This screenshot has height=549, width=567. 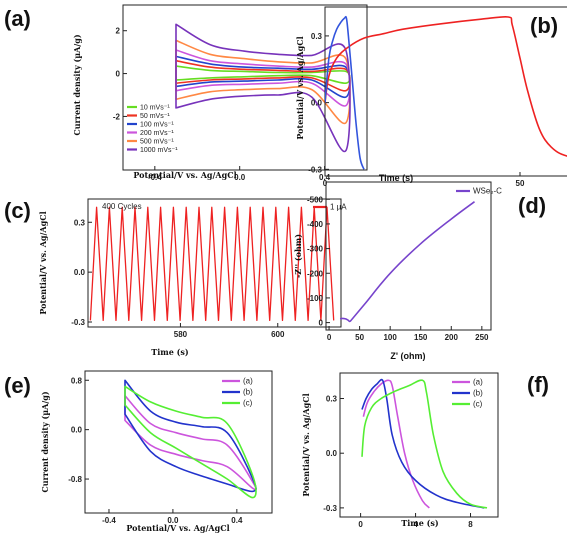 What do you see at coordinates (315, 224) in the screenshot?
I see `y-tick-label: -400` at bounding box center [315, 224].